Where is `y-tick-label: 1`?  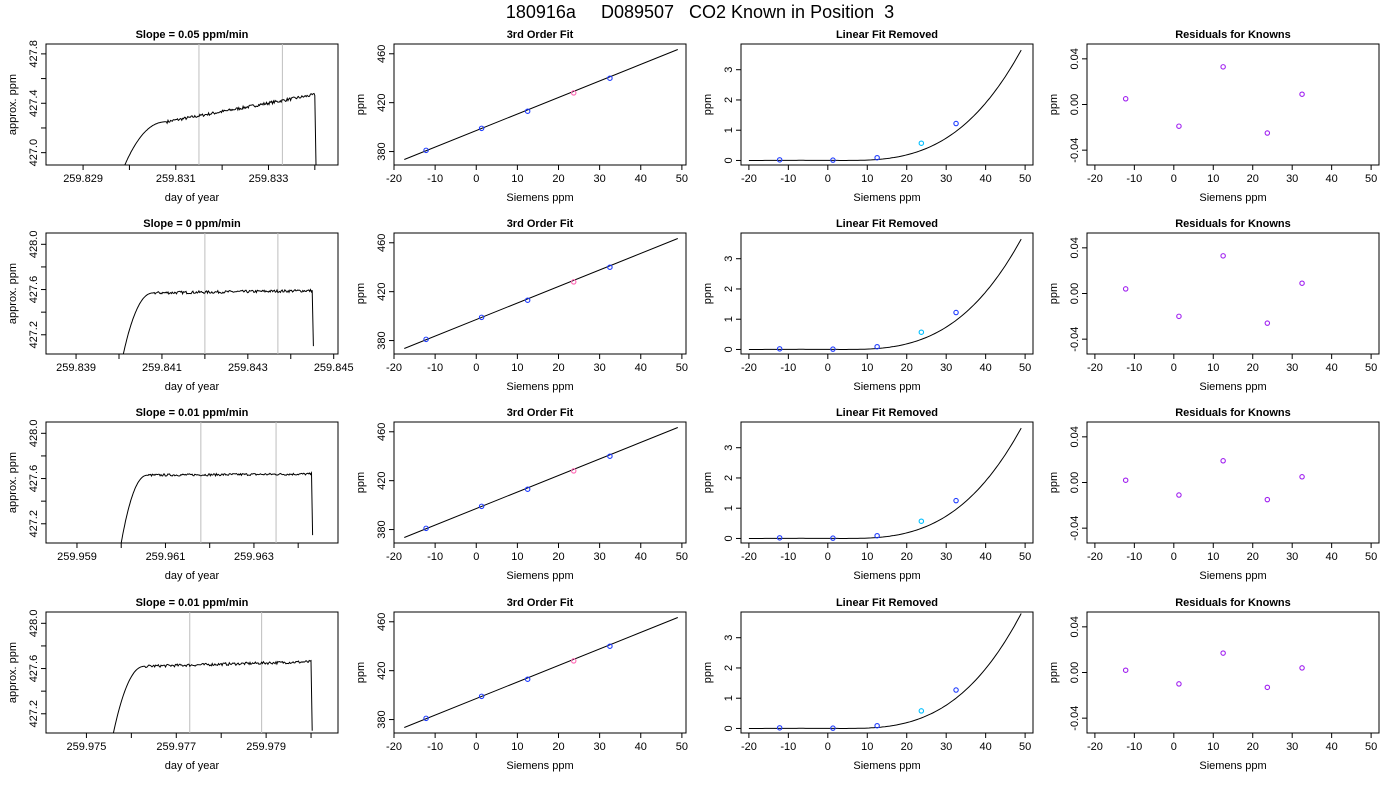
y-tick-label: 1 is located at coordinates (729, 130).